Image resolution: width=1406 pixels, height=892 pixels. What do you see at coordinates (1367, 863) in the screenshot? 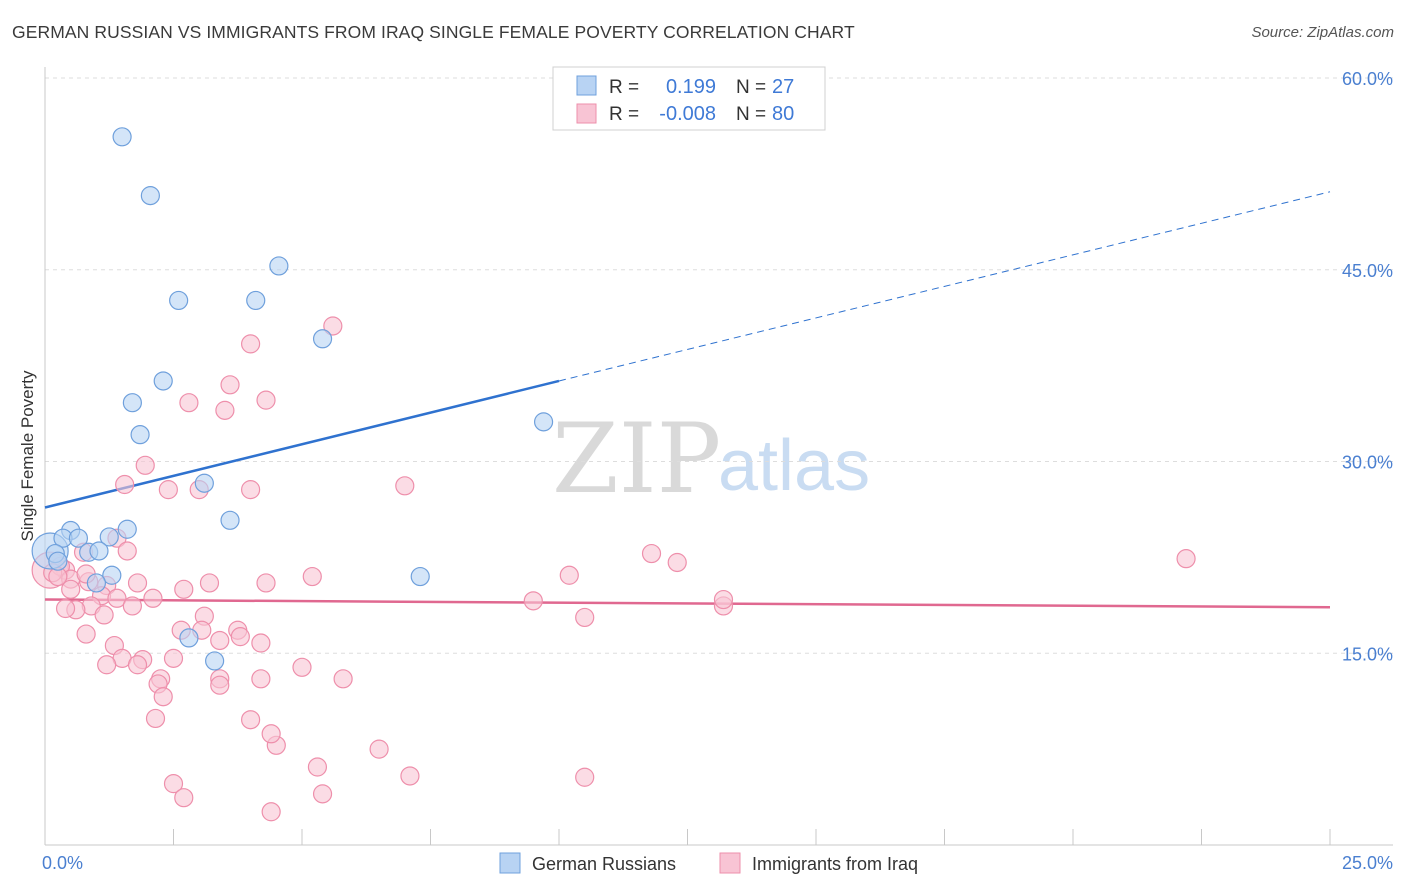
I see `x-tick-label-1: 25.0%` at bounding box center [1367, 863].